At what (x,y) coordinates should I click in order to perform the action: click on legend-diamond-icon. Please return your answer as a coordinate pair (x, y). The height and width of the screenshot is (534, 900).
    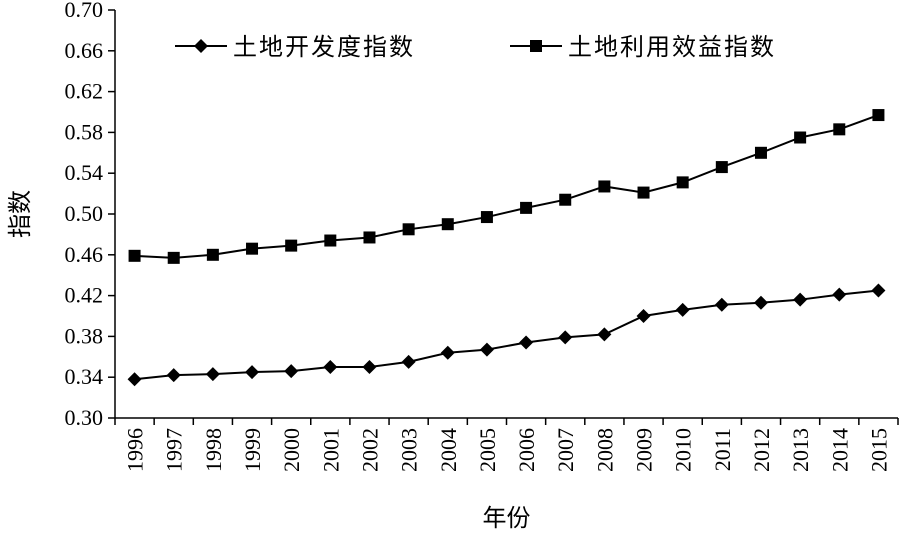
    Looking at the image, I should click on (201, 46).